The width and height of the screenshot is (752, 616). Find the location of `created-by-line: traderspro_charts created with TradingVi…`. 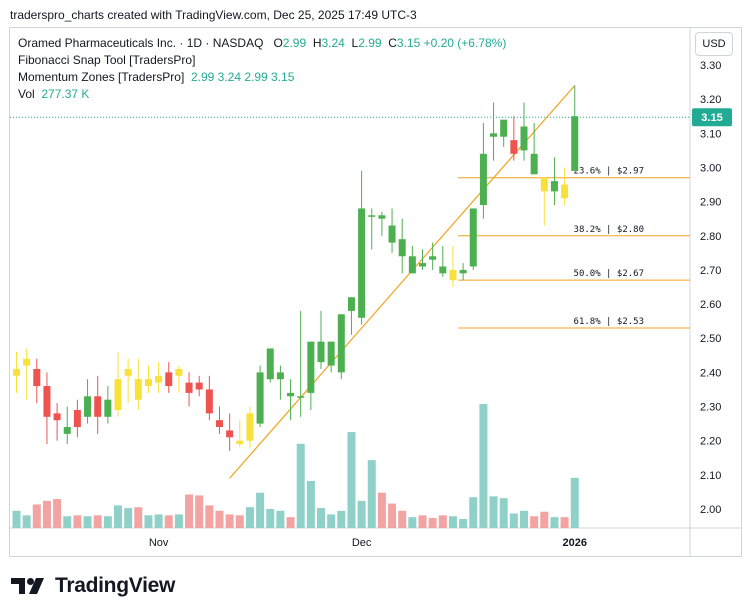

created-by-line: traderspro_charts created with TradingVi… is located at coordinates (213, 15).